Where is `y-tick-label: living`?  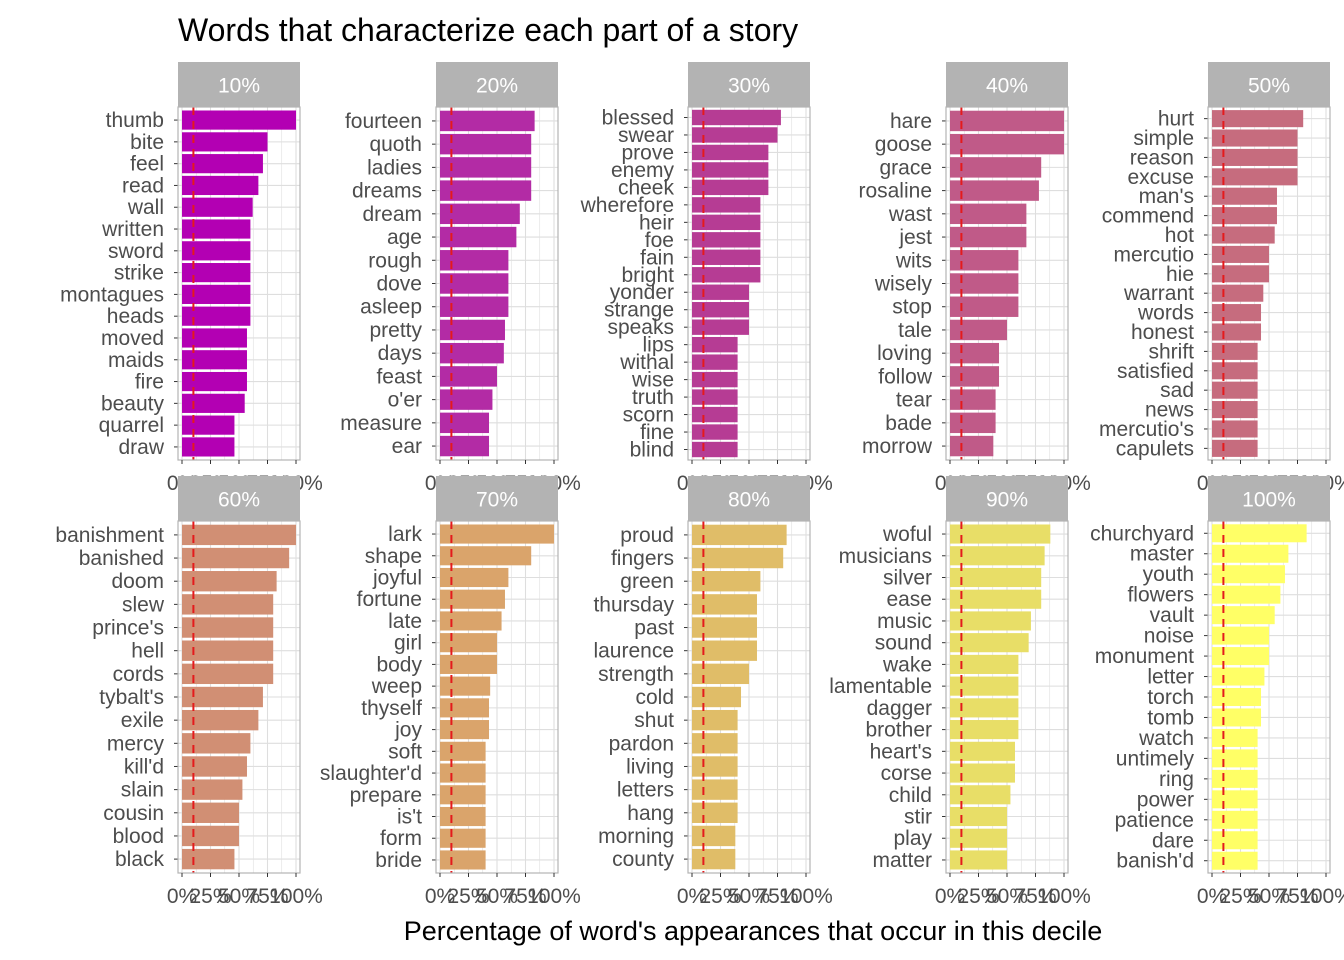
y-tick-label: living is located at coordinates (650, 766).